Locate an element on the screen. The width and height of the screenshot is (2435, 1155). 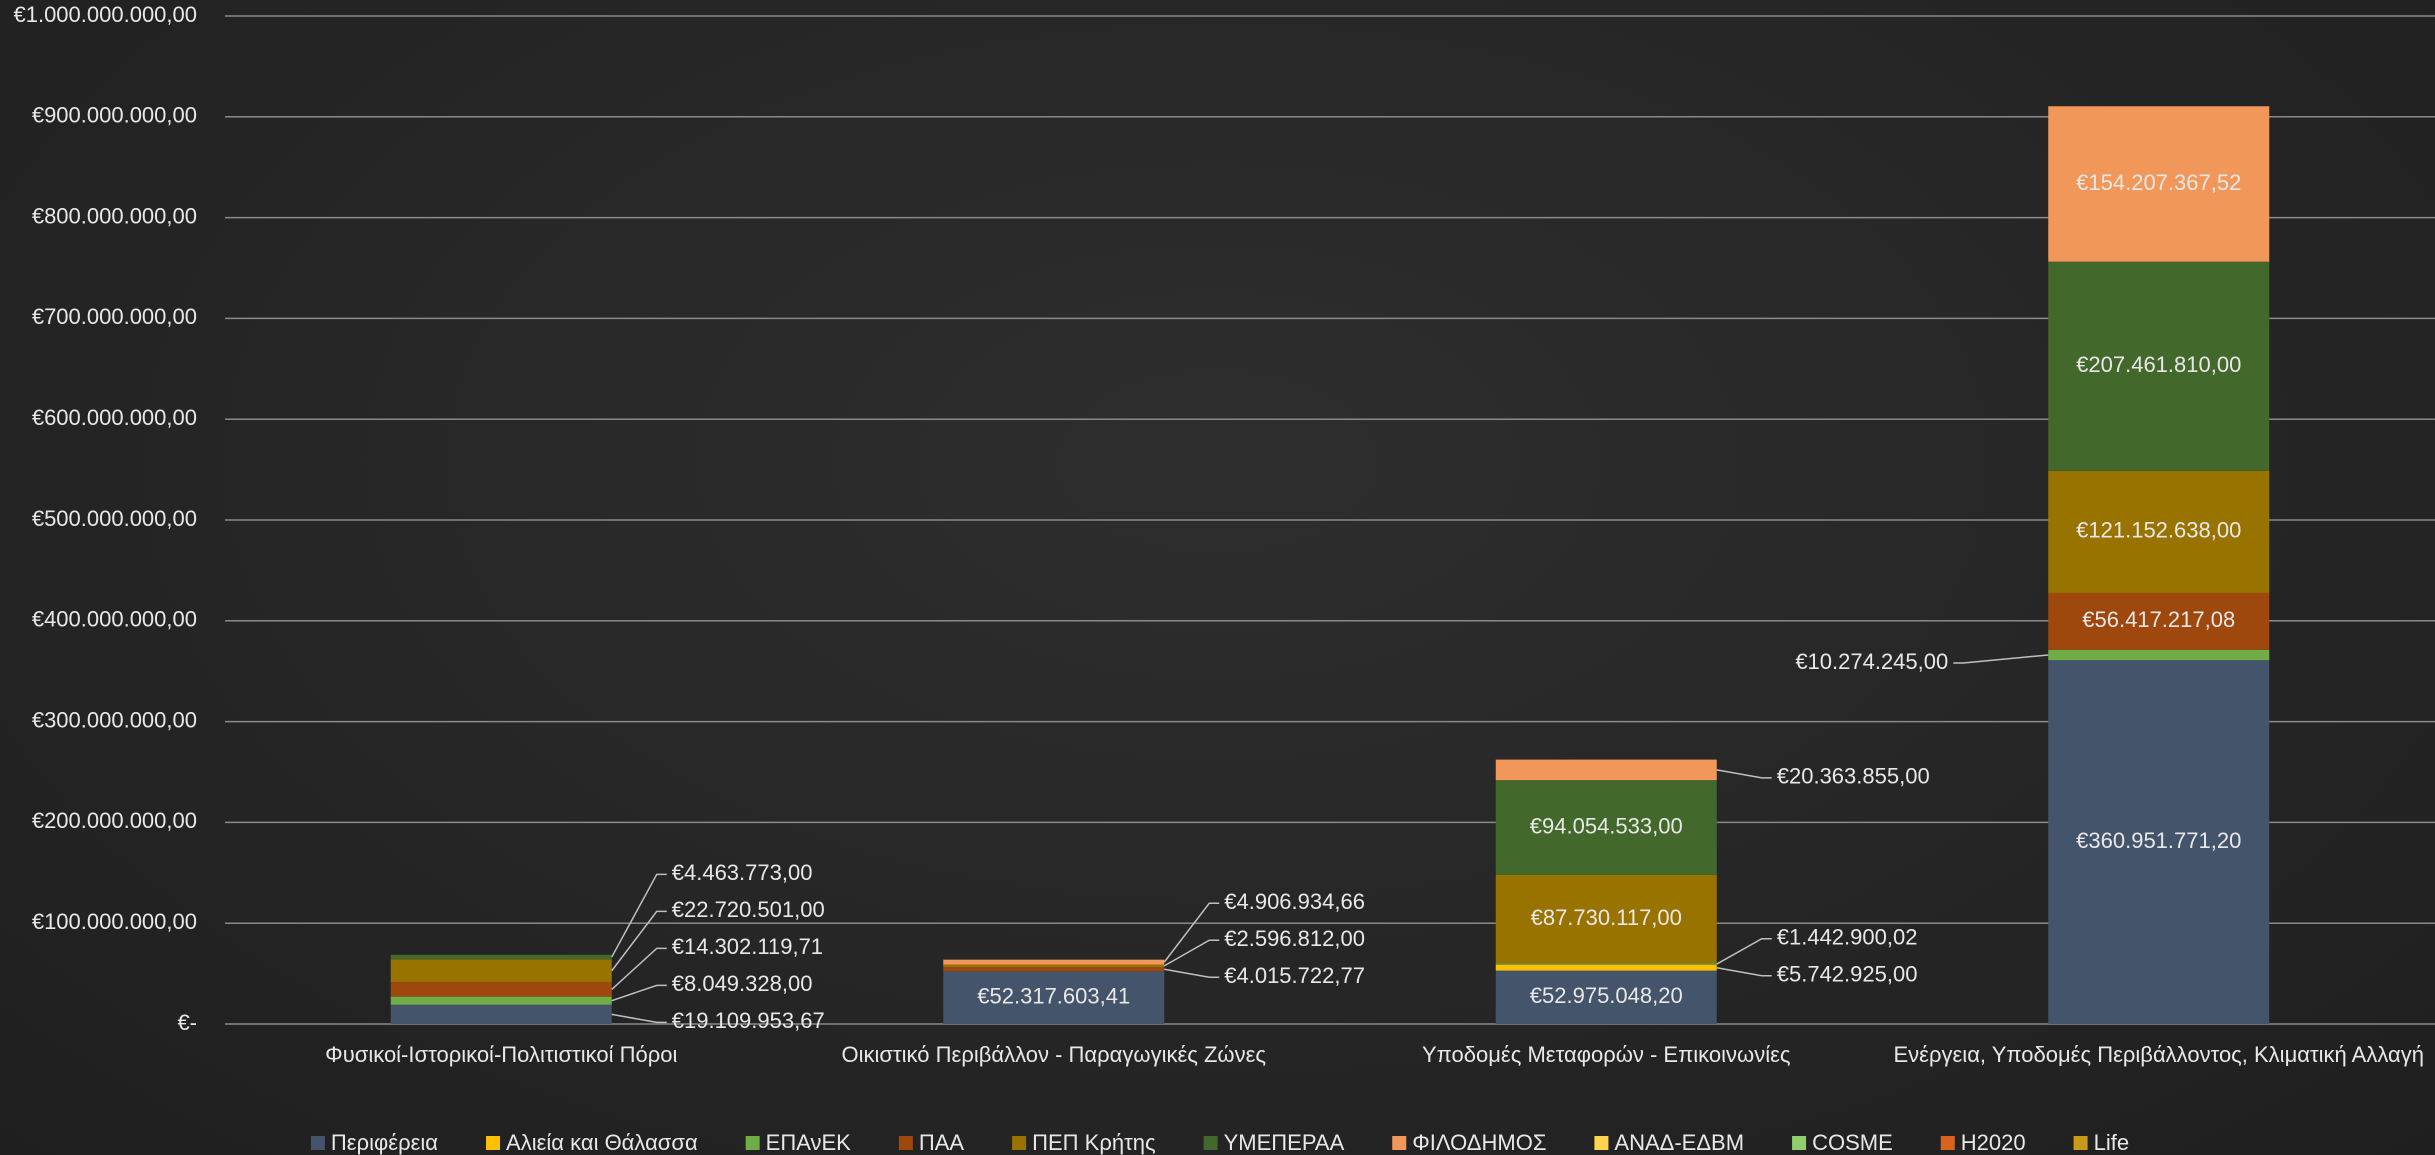
data-label: €87.730.117,00 is located at coordinates (1606, 917).